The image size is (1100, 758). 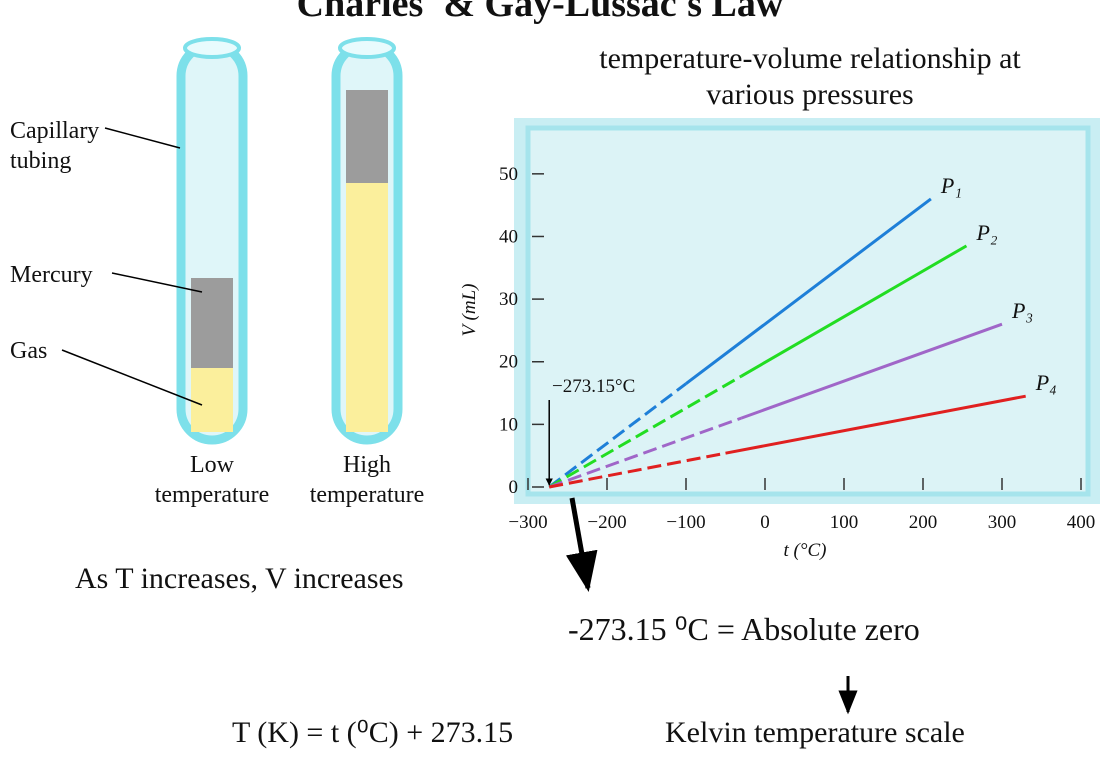 What do you see at coordinates (1022, 310) in the screenshot?
I see `series-label: P₃` at bounding box center [1022, 310].